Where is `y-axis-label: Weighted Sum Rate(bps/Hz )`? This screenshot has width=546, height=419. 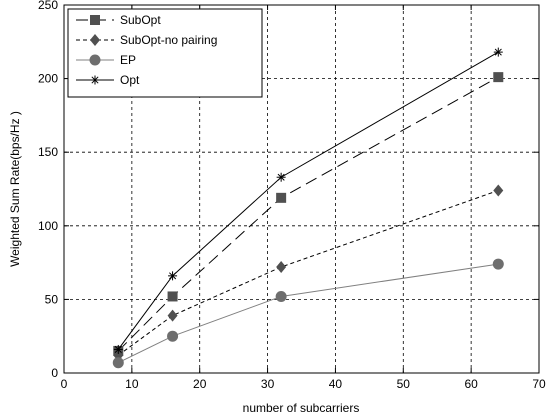 y-axis-label: Weighted Sum Rate(bps/Hz ) is located at coordinates (15, 189).